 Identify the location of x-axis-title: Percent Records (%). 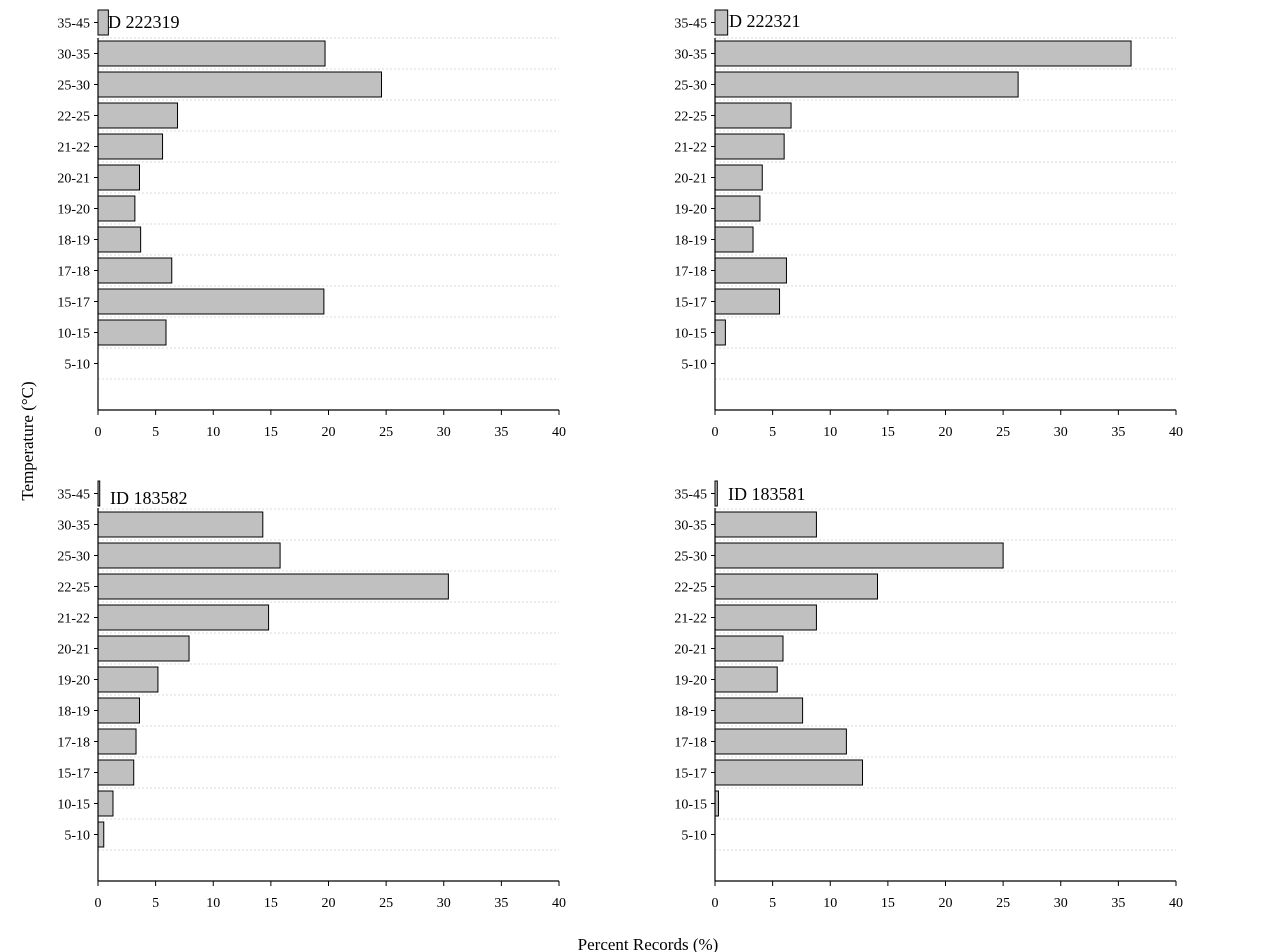
(648, 943).